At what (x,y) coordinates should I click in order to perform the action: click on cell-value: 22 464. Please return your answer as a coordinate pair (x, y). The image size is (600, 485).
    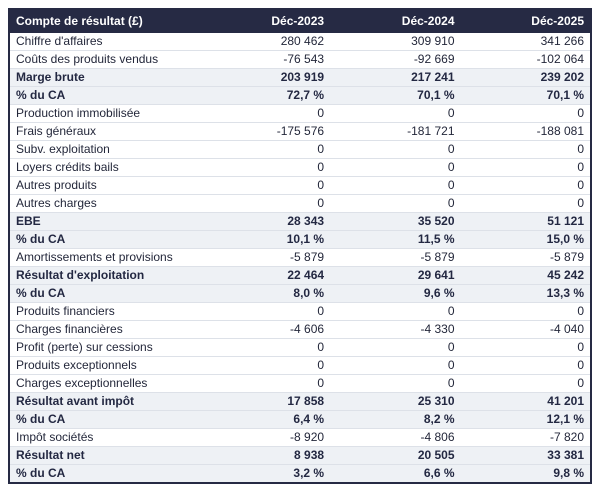
    Looking at the image, I should click on (265, 275).